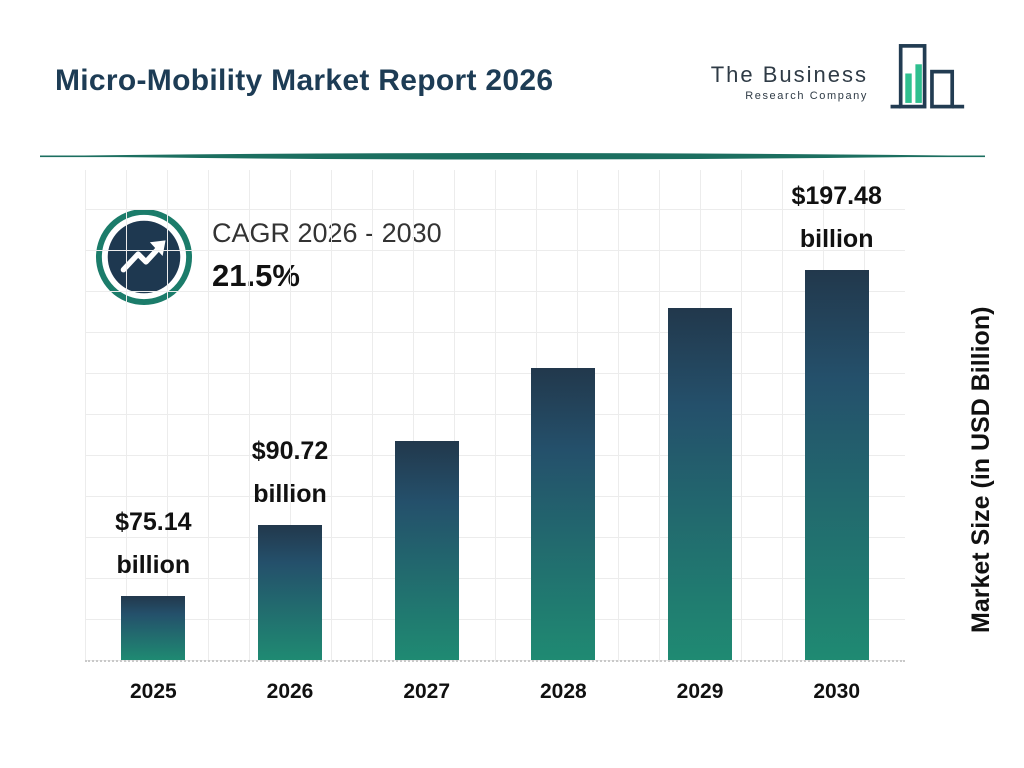 This screenshot has width=1024, height=768. I want to click on company-logo: The Business Research Company, so click(838, 81).